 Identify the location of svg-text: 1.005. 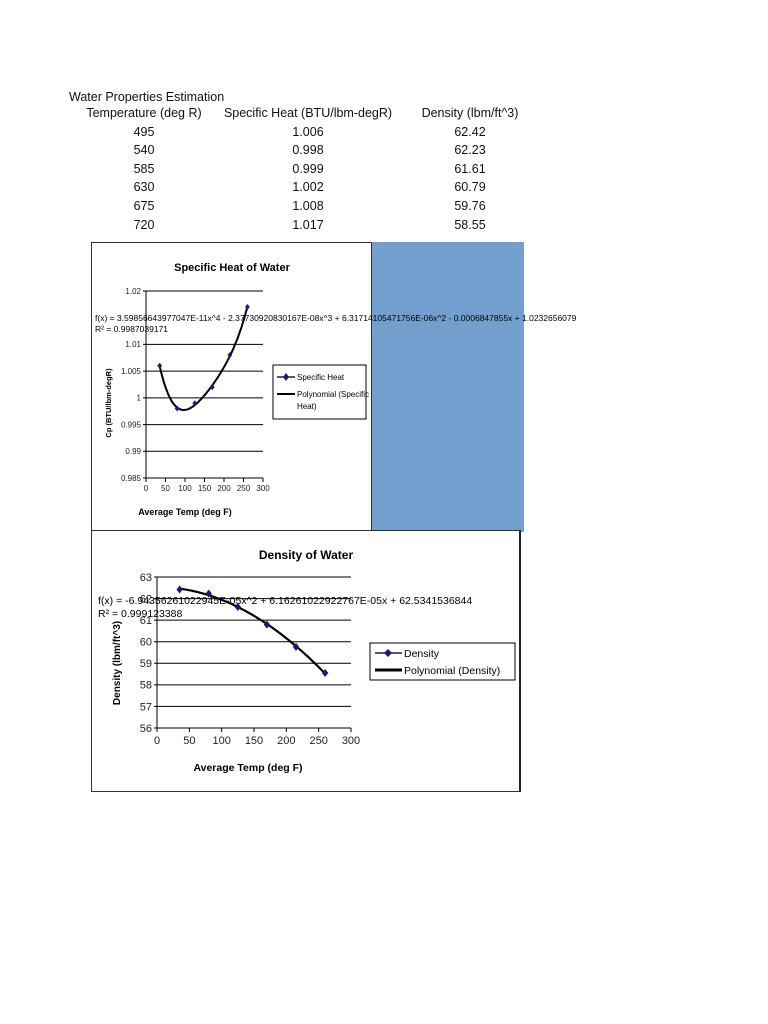
(131, 371).